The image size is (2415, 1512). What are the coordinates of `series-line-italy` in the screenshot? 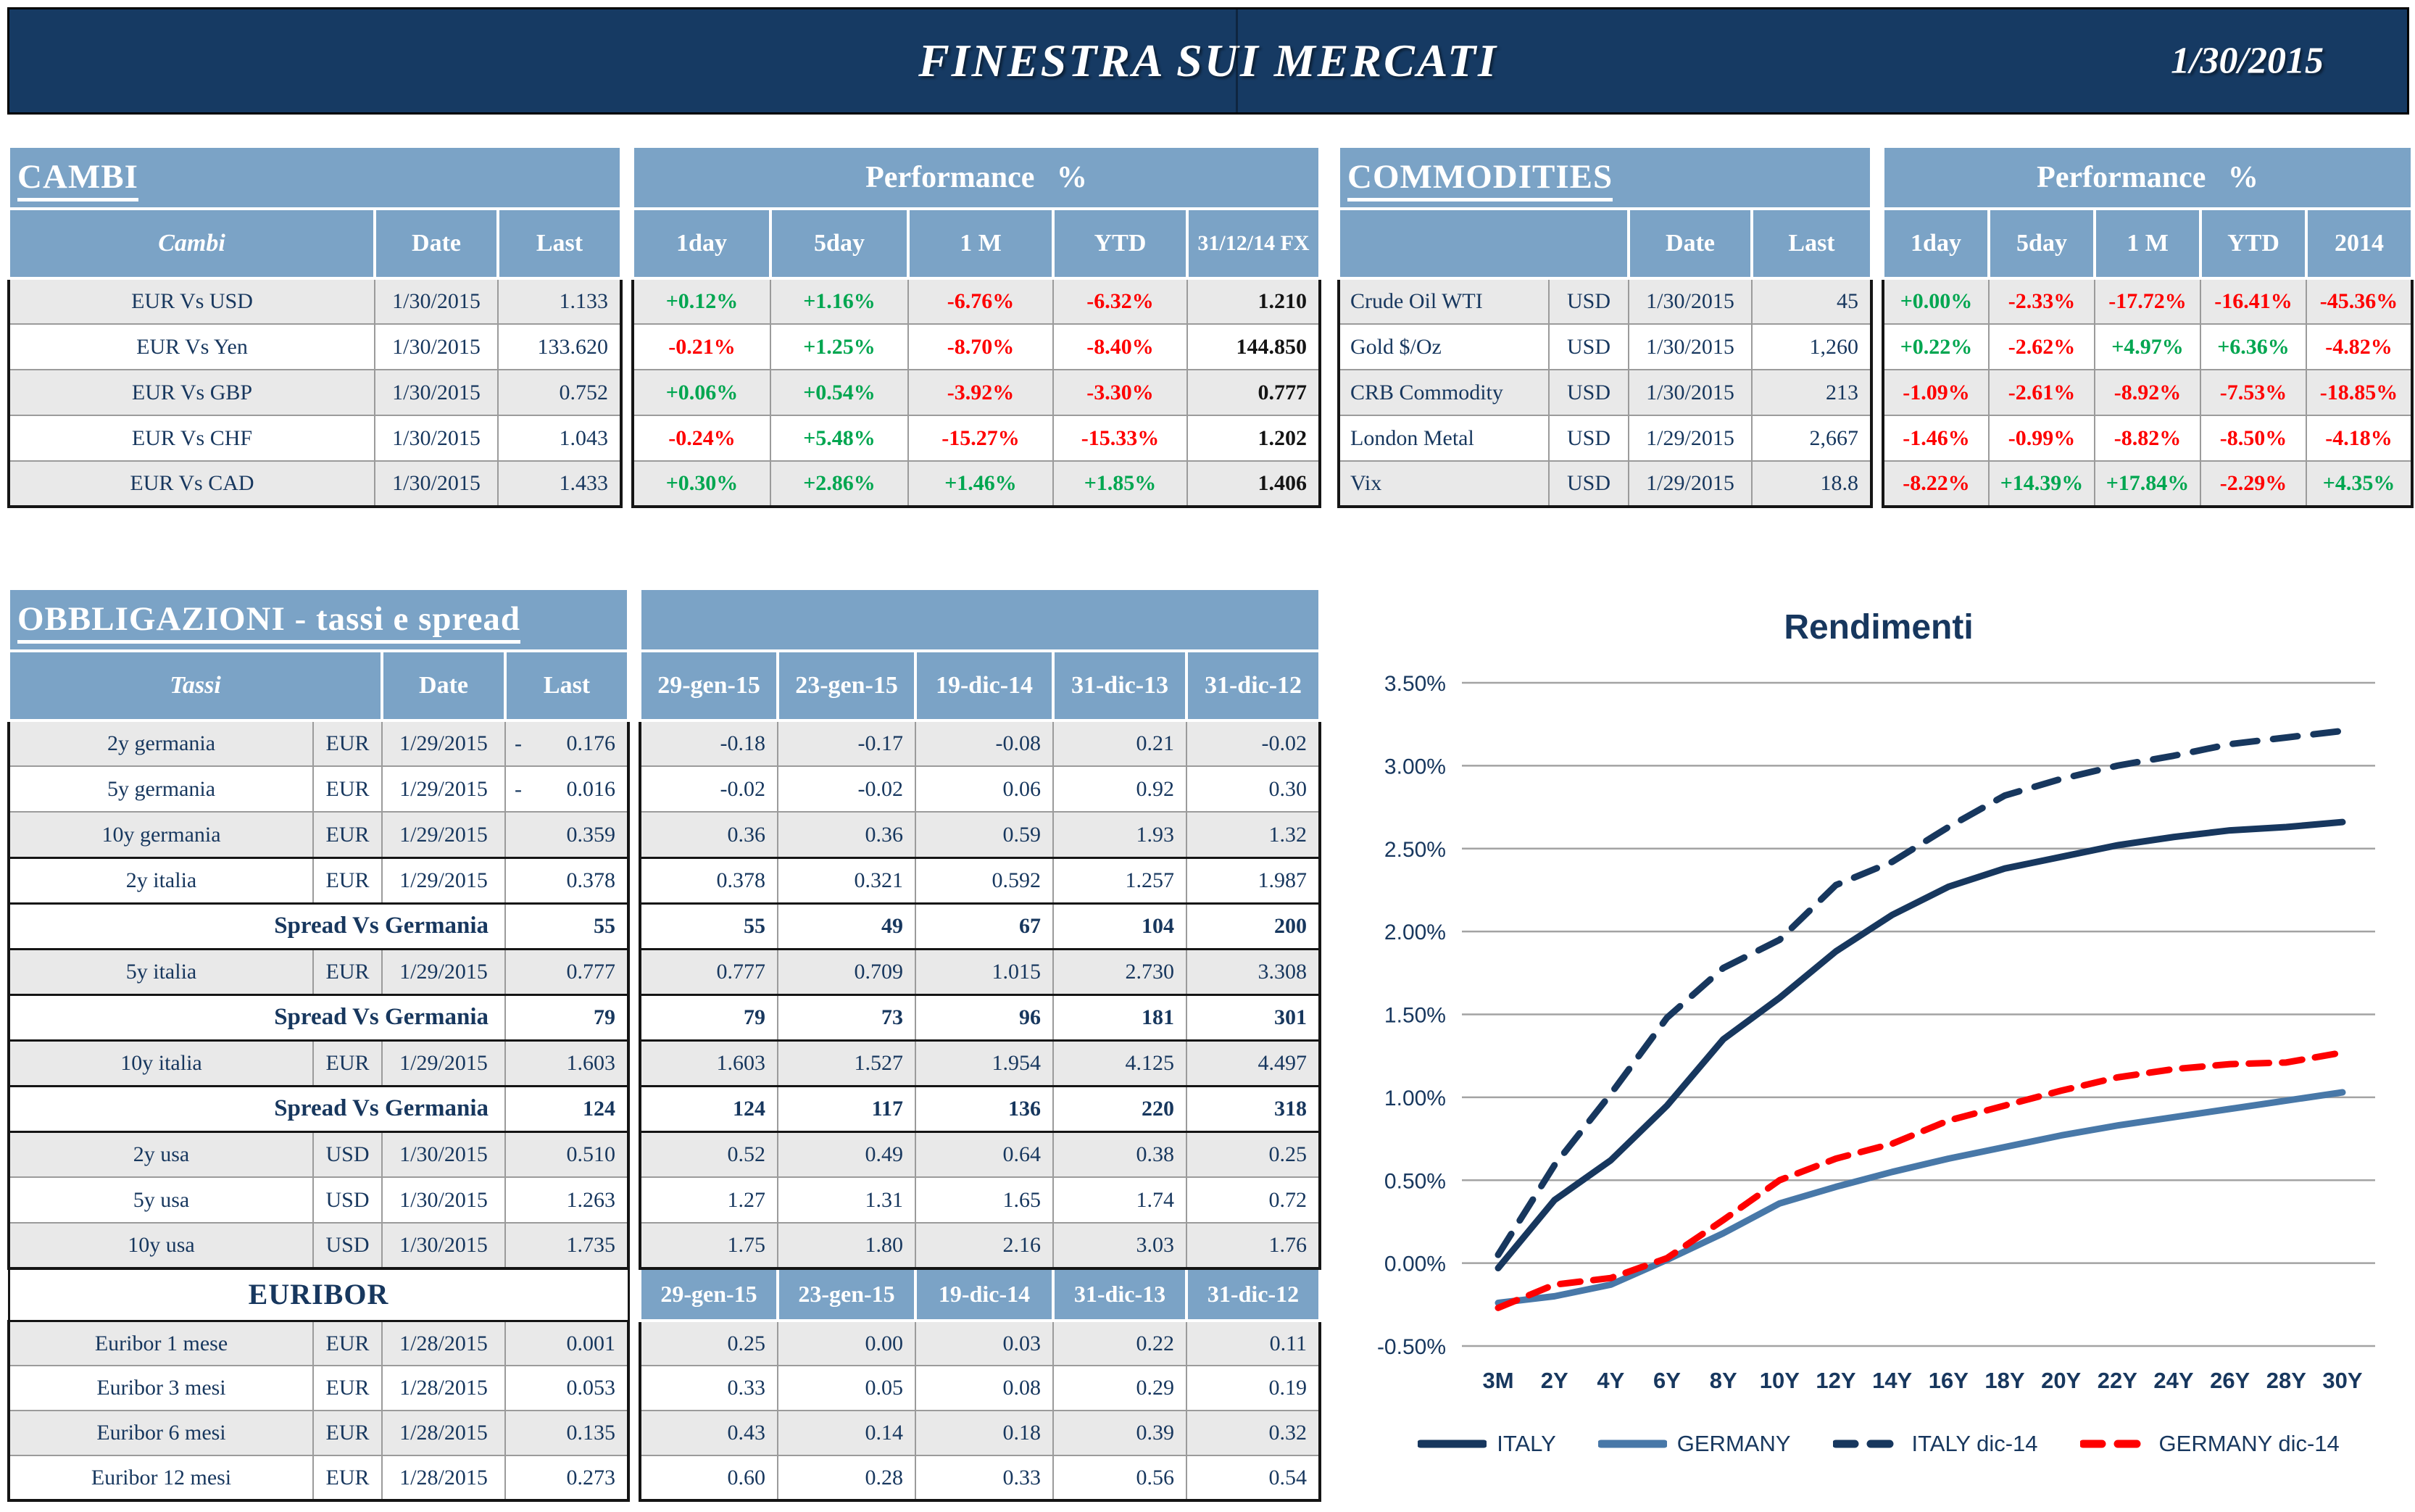 It's located at (1920, 1044).